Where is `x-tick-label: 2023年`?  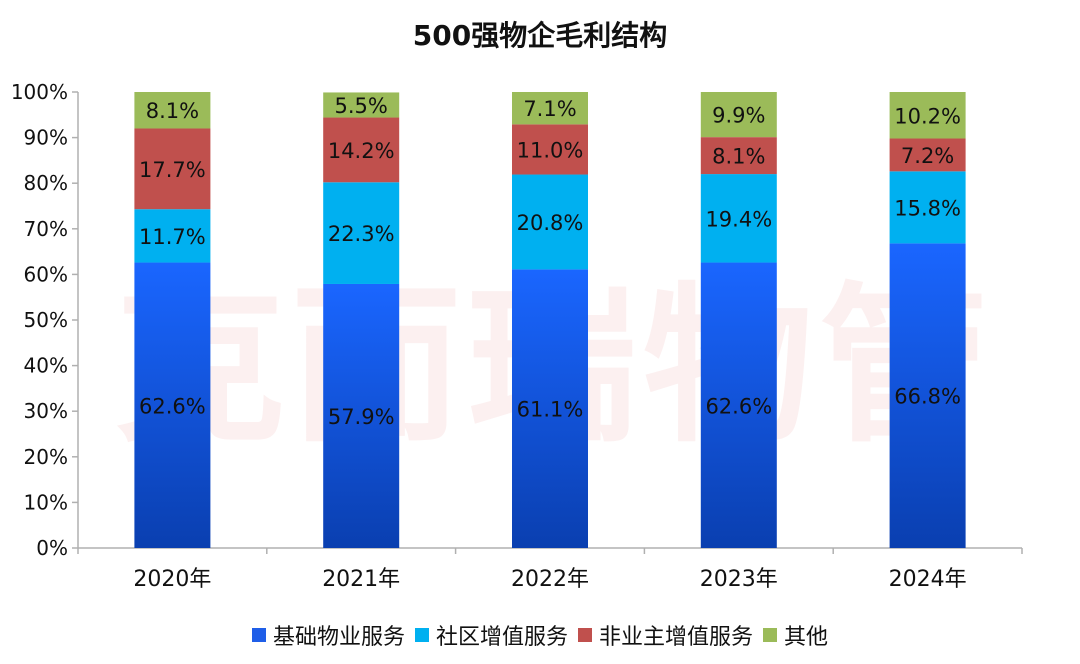 x-tick-label: 2023年 is located at coordinates (739, 579).